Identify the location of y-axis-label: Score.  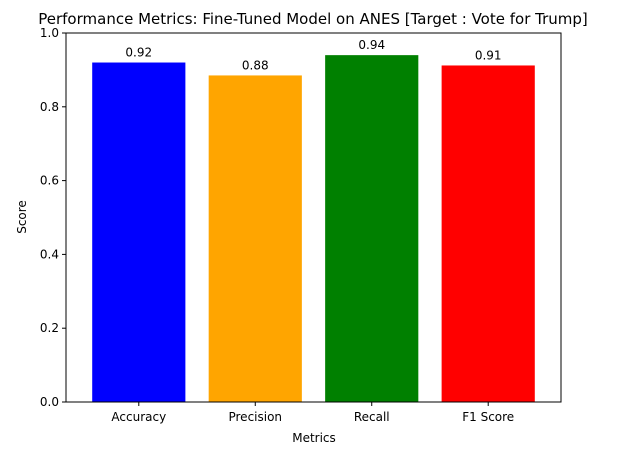
(22, 217).